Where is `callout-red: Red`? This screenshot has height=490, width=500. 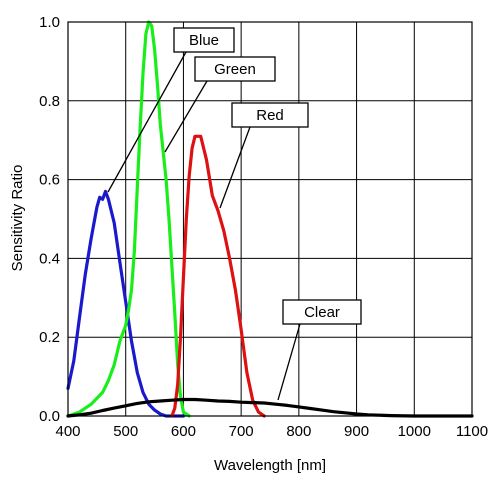 callout-red: Red is located at coordinates (264, 155).